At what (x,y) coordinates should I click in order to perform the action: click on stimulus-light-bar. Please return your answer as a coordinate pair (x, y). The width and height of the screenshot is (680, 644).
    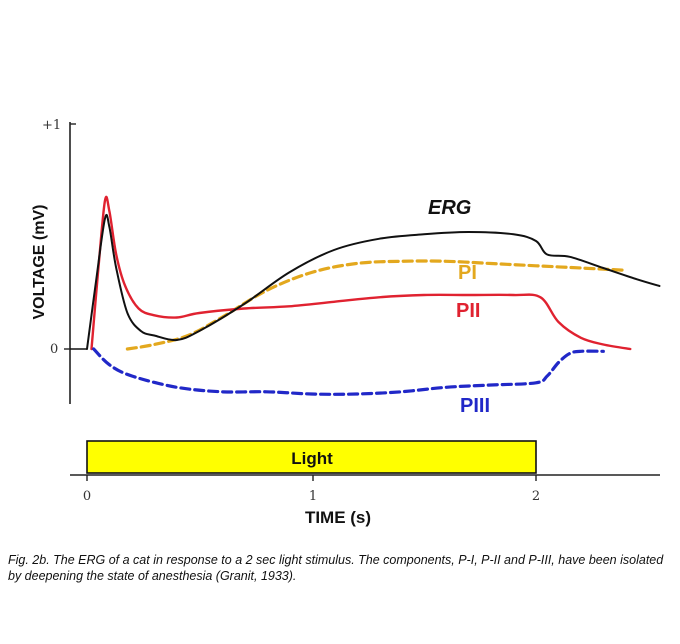
    Looking at the image, I should click on (311, 457).